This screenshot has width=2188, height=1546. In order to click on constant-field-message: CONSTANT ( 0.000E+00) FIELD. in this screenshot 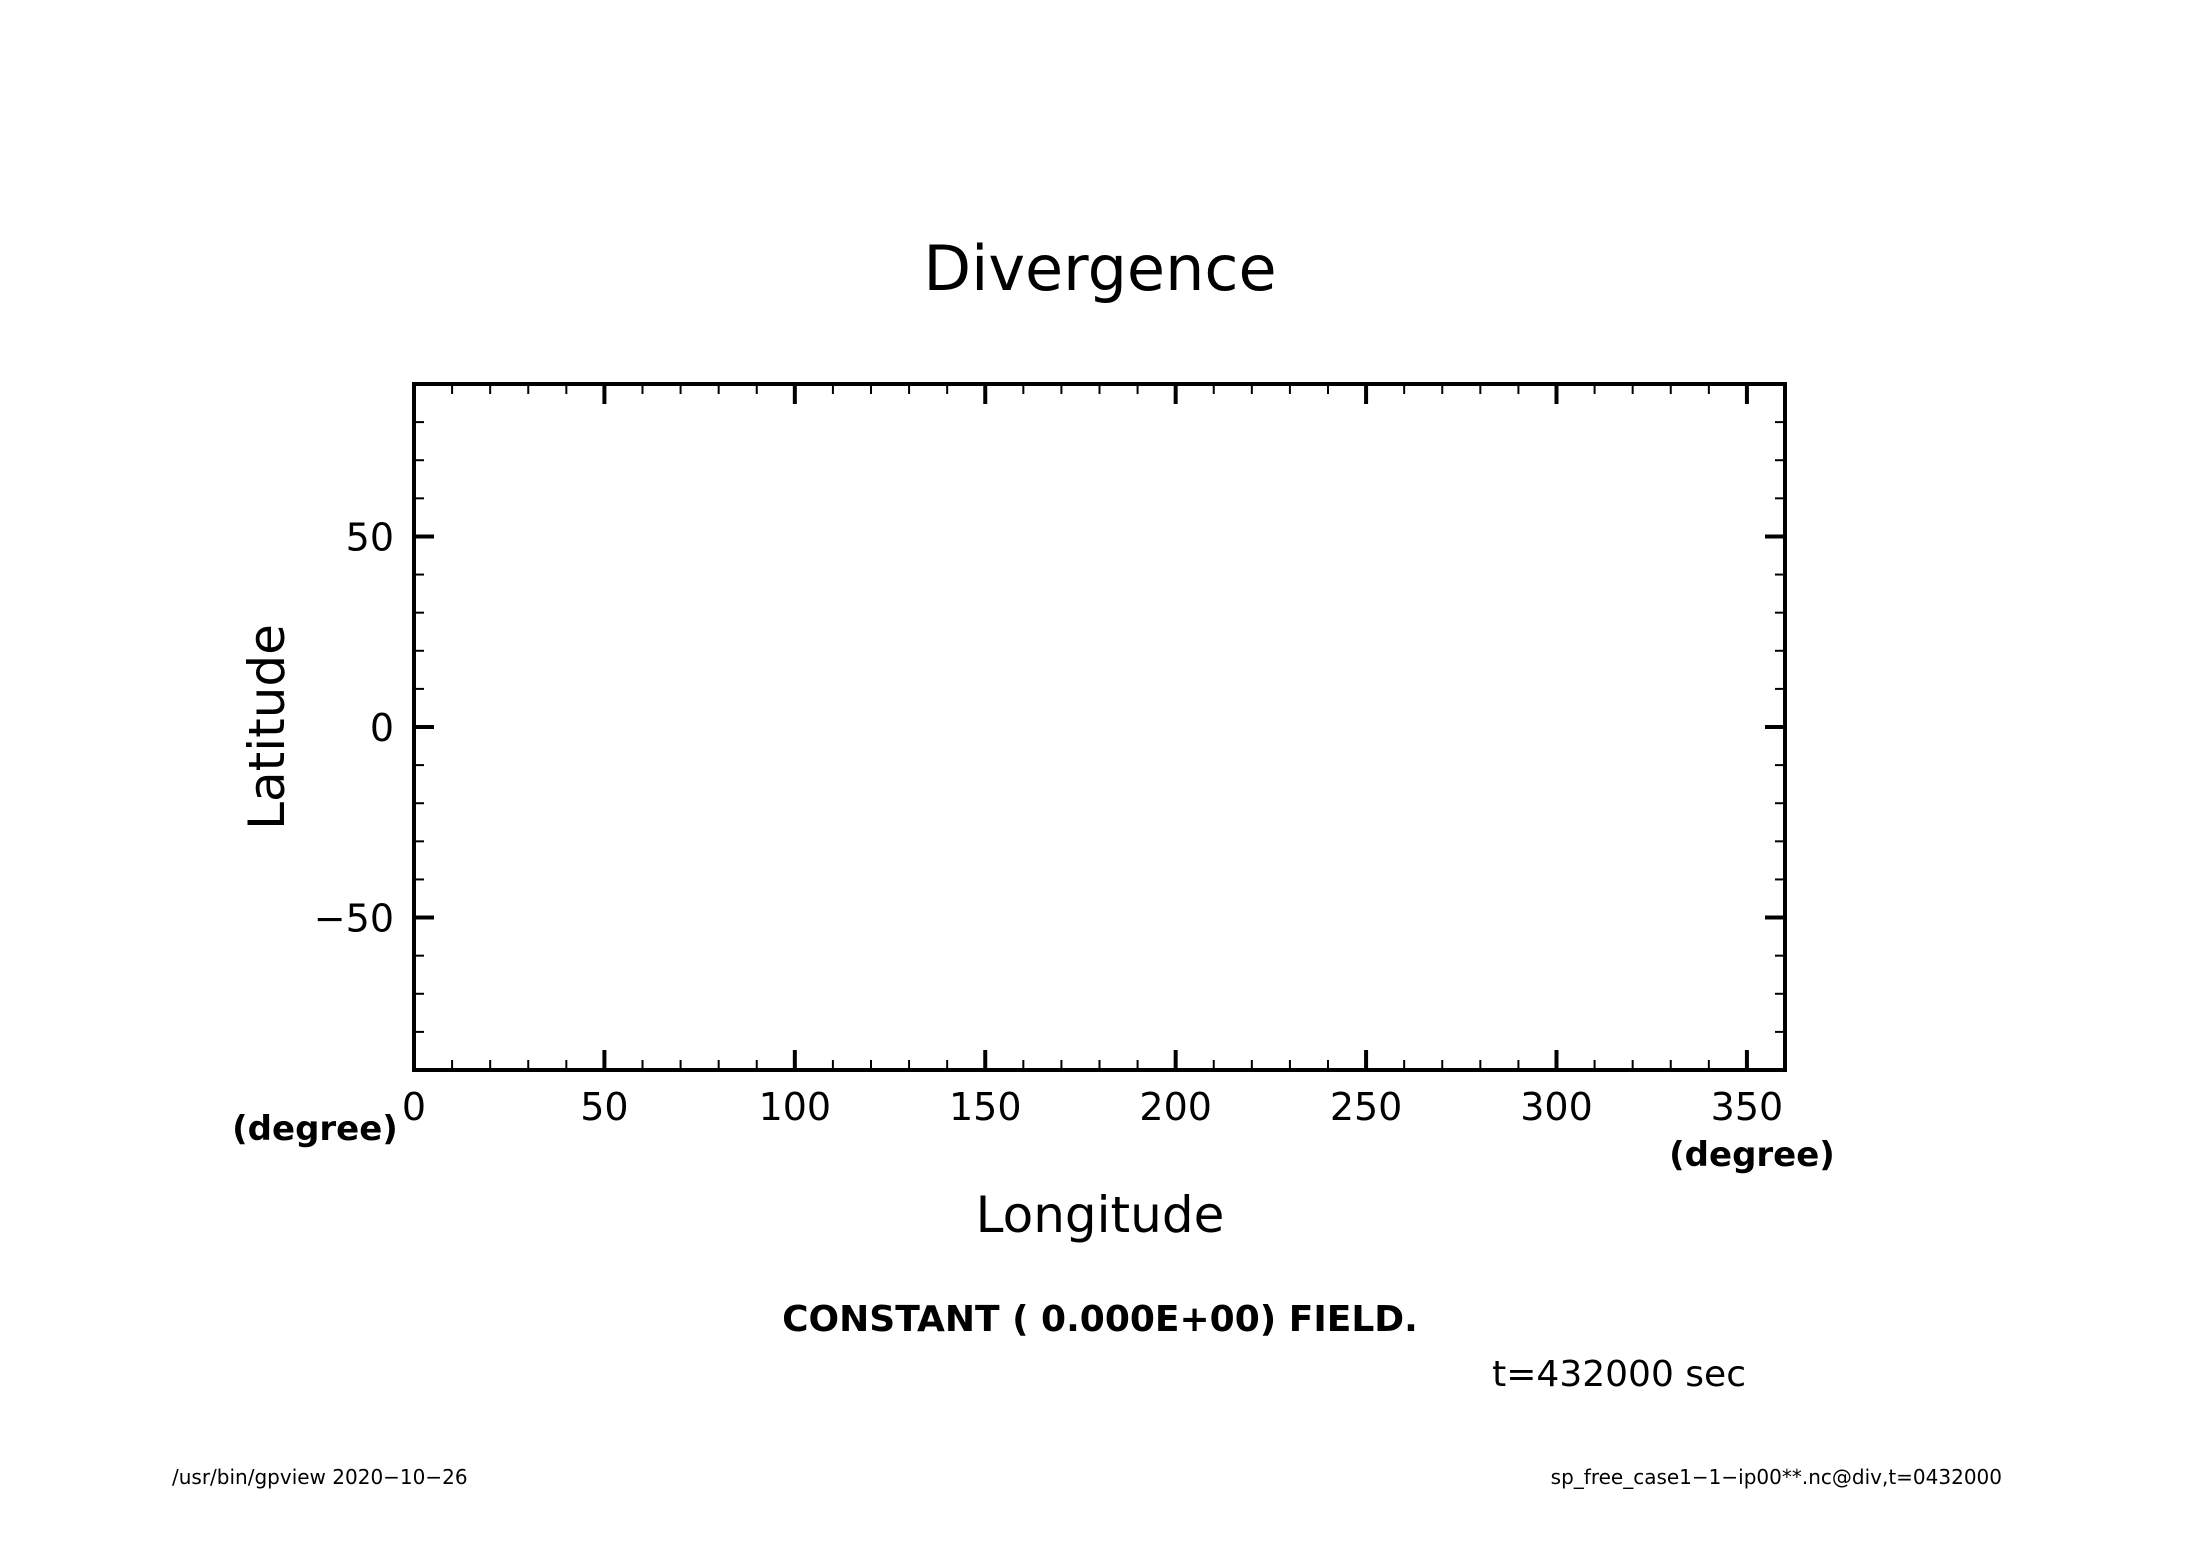, I will do `click(1100, 1319)`.